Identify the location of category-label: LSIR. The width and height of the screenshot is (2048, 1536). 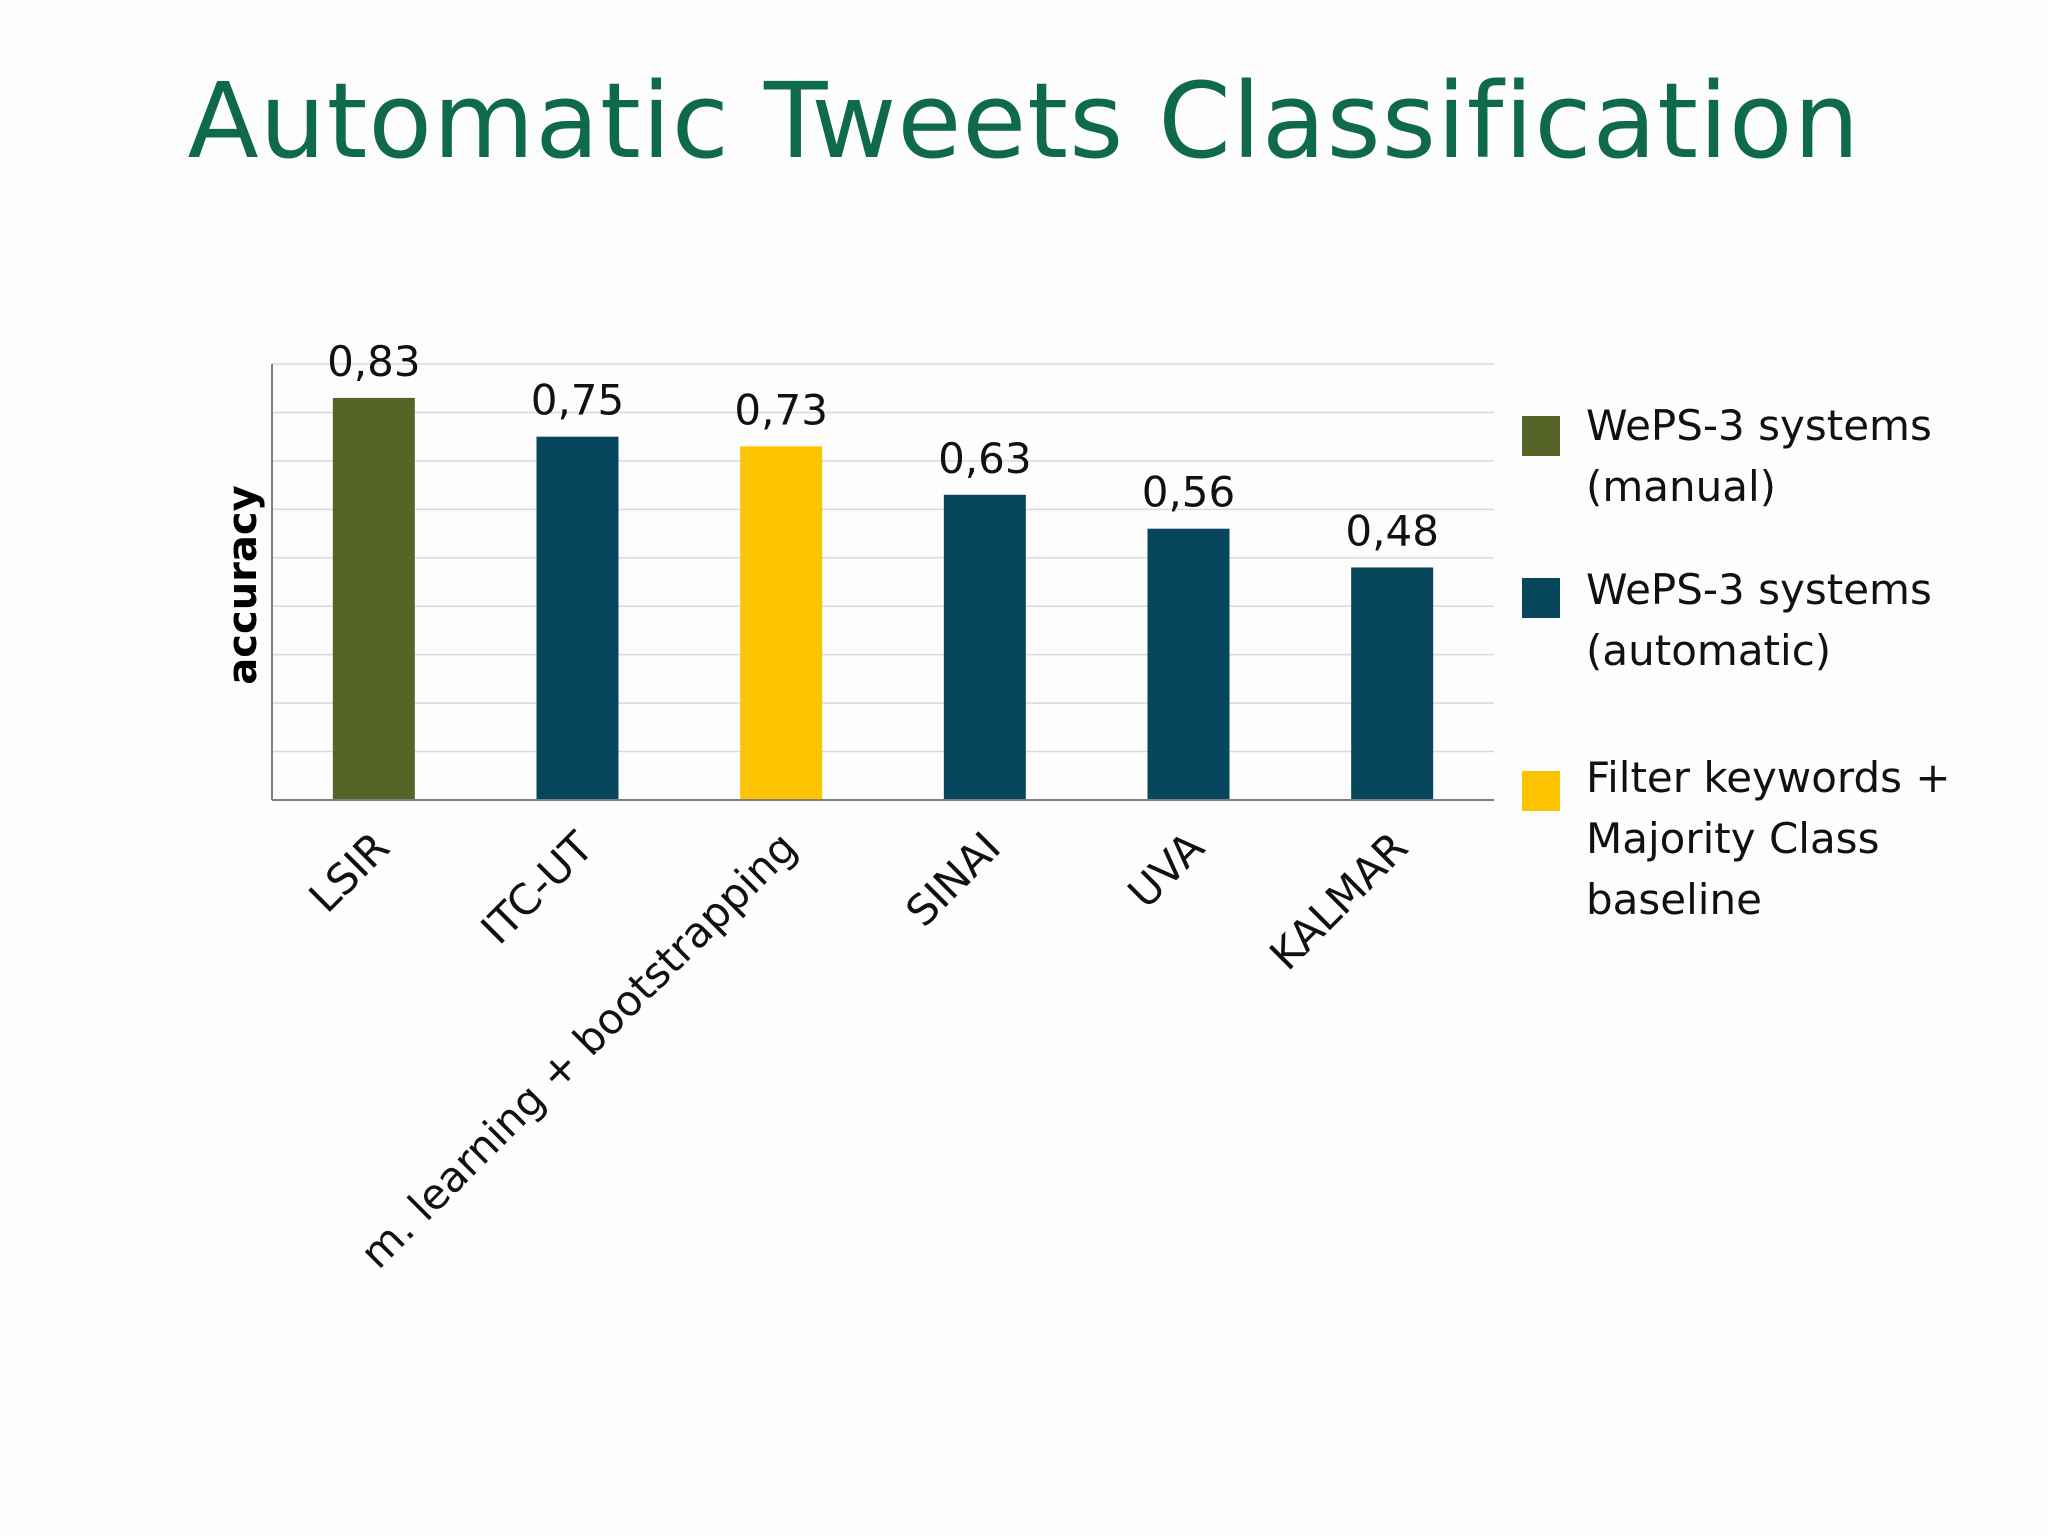
(348, 871).